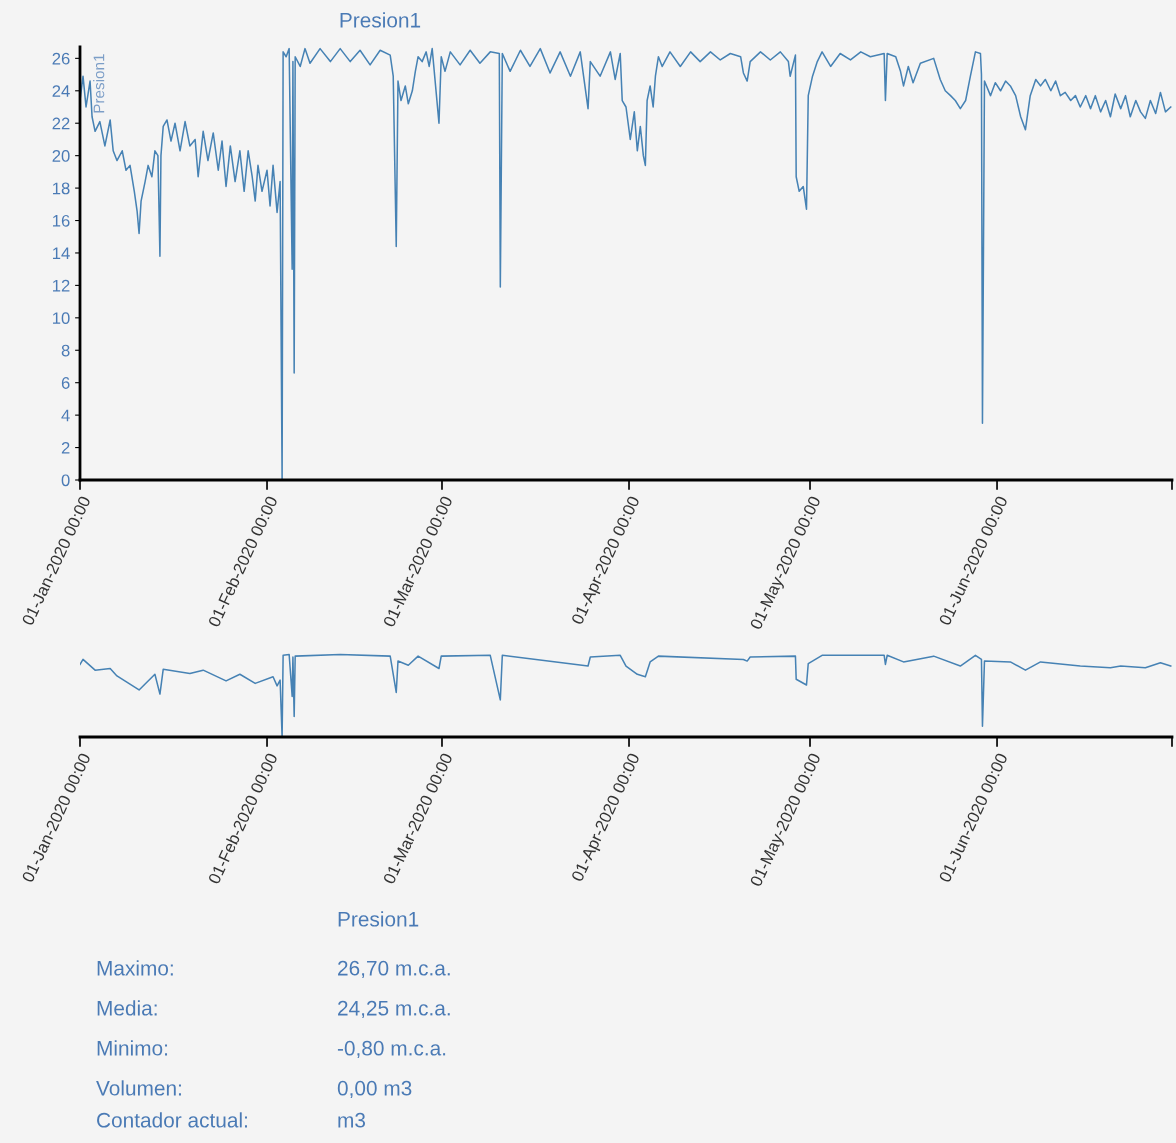 The height and width of the screenshot is (1143, 1176). Describe the element at coordinates (61, 58) in the screenshot. I see `y-tick-label: 26` at that location.